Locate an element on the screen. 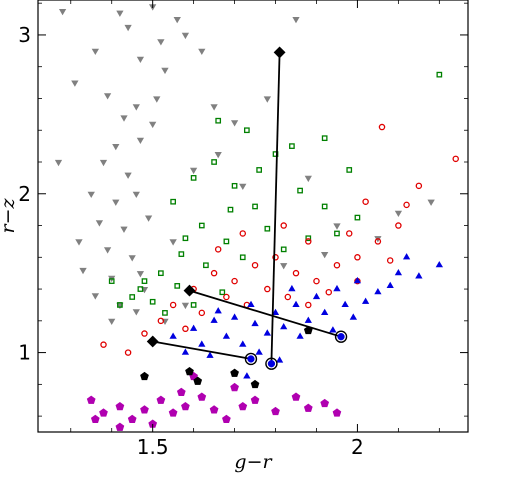 This screenshot has width=520, height=477. y-axis-label: r−z is located at coordinates (9, 216).